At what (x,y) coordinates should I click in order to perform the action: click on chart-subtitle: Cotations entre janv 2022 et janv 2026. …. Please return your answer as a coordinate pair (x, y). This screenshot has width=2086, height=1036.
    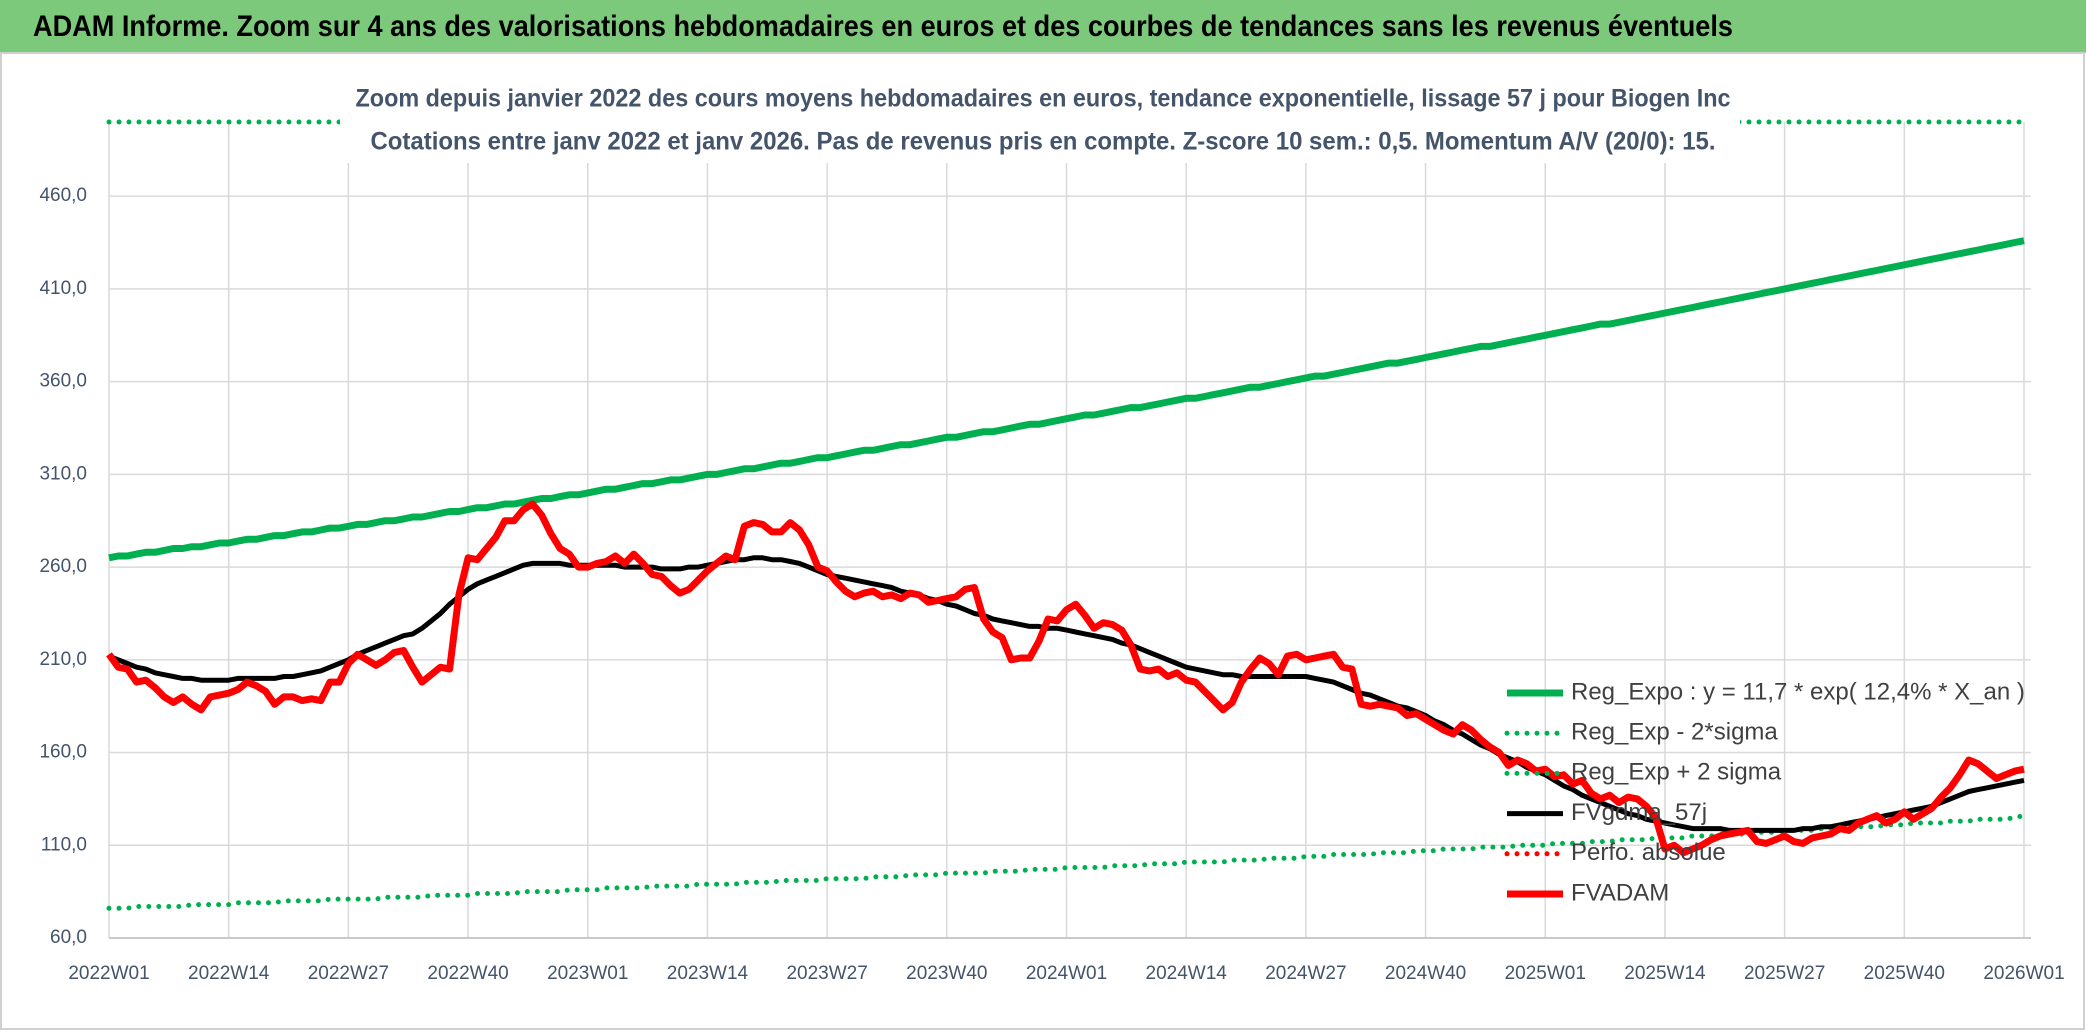
    Looking at the image, I should click on (1043, 142).